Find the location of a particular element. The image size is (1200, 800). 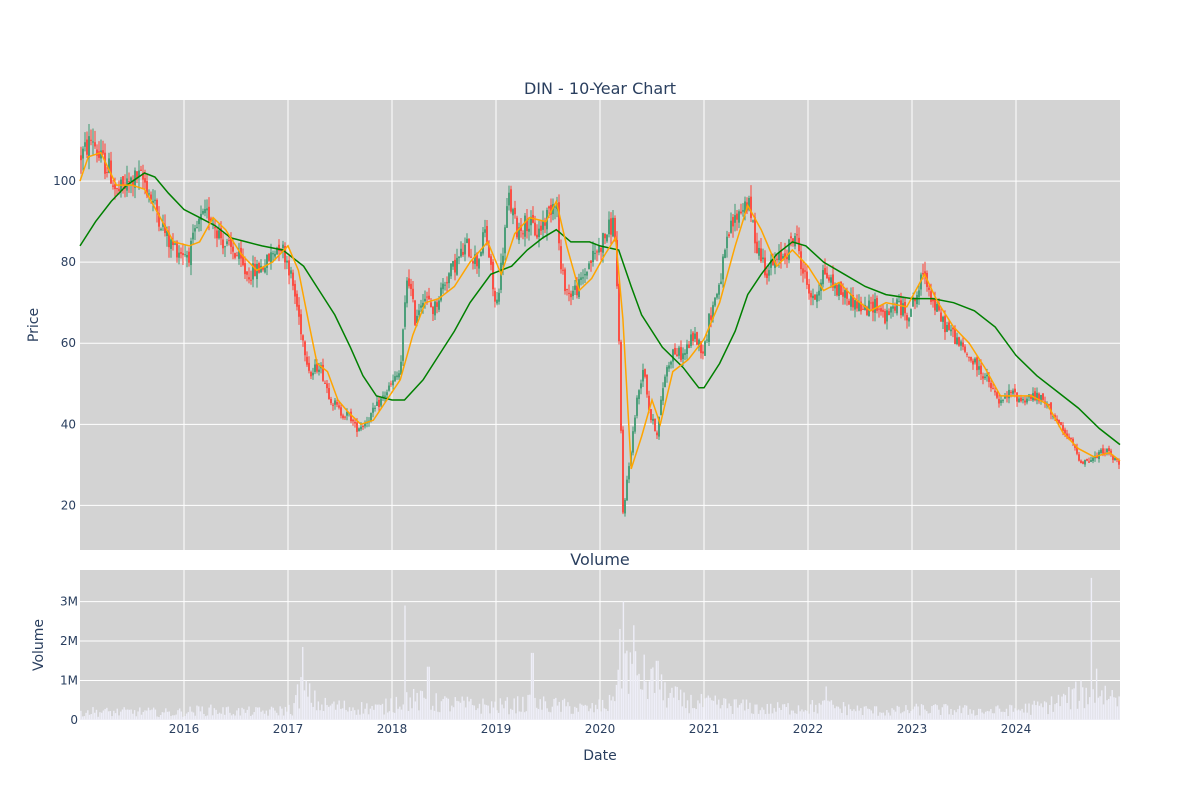

date-x-tick-label: 2024 is located at coordinates (1016, 729).